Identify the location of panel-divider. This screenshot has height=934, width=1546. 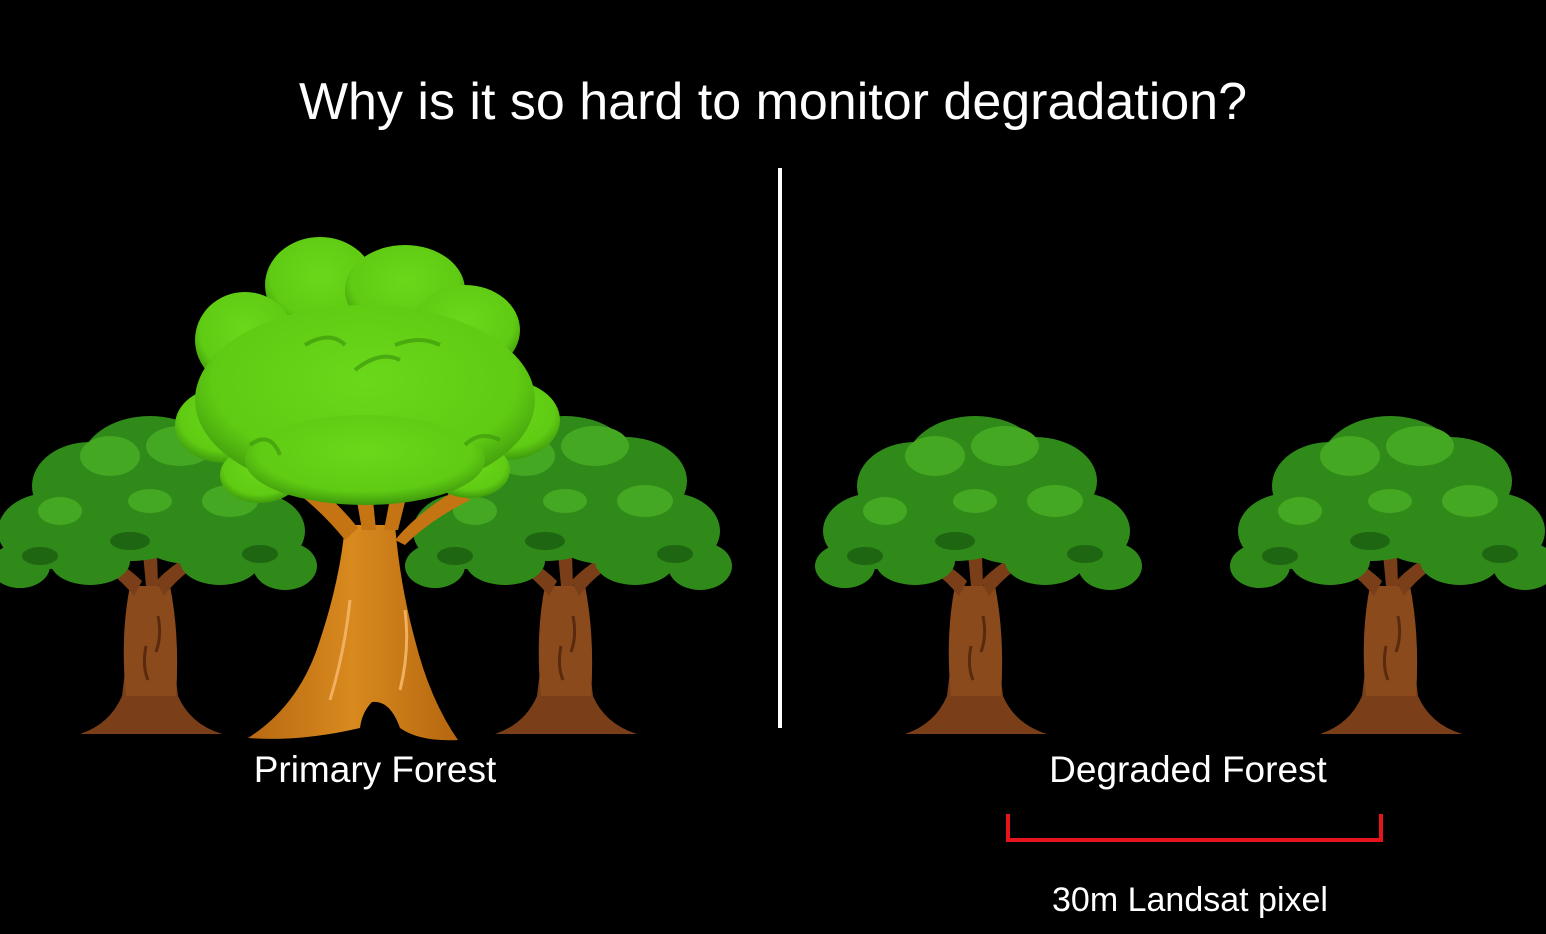
(780, 448).